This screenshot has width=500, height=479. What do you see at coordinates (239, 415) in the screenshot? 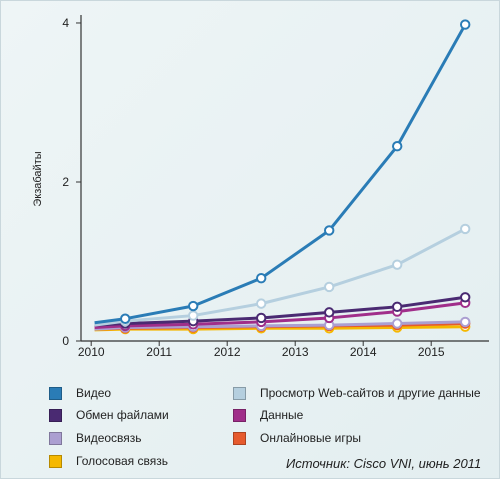
I see `legend-swatch-data` at bounding box center [239, 415].